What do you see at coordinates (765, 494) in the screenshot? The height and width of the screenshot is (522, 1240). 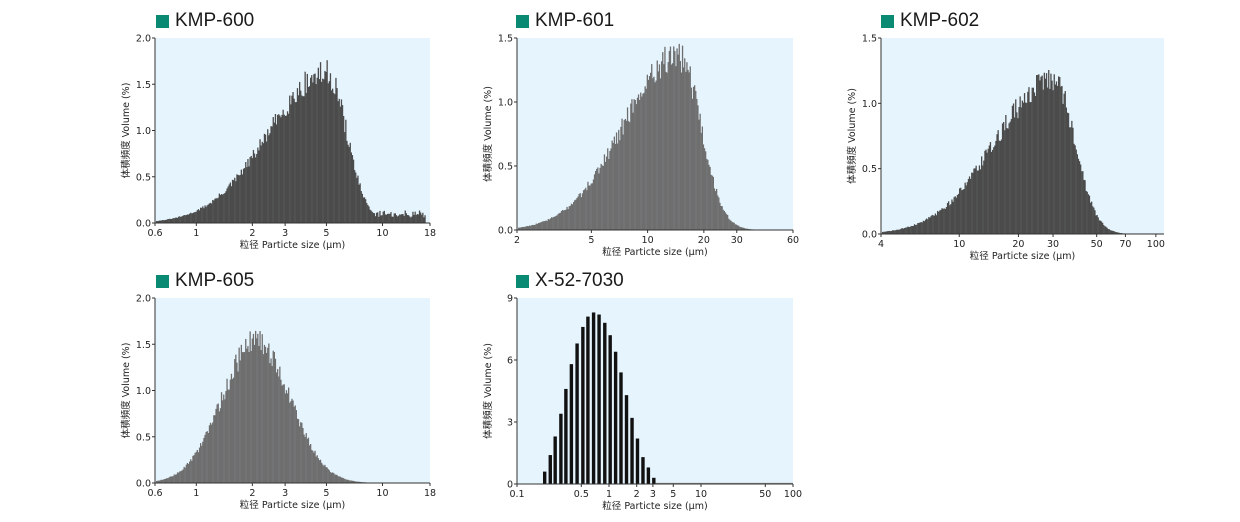 I see `x-tick-label: 50` at bounding box center [765, 494].